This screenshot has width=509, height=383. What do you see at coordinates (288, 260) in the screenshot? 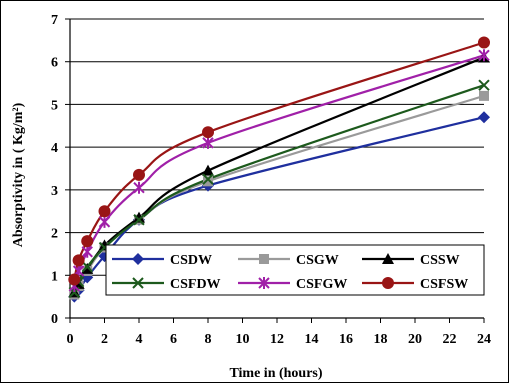
I see `legend-entry-csgw: CSGW` at bounding box center [288, 260].